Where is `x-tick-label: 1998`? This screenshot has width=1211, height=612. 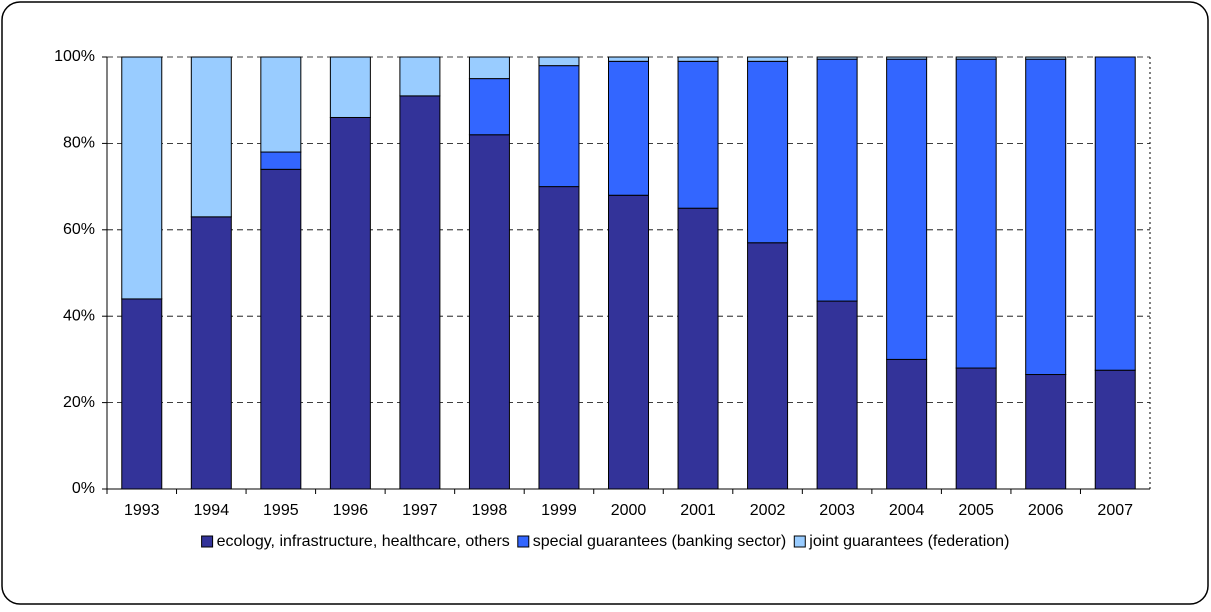
x-tick-label: 1998 is located at coordinates (490, 510).